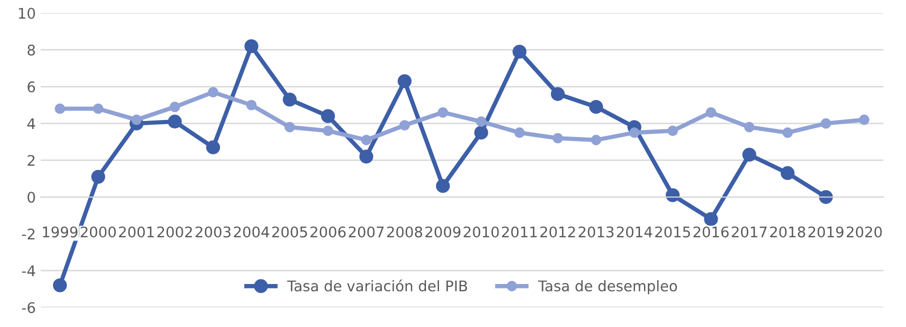 The height and width of the screenshot is (327, 906). What do you see at coordinates (31, 86) in the screenshot?
I see `y-tick-label: 6` at bounding box center [31, 86].